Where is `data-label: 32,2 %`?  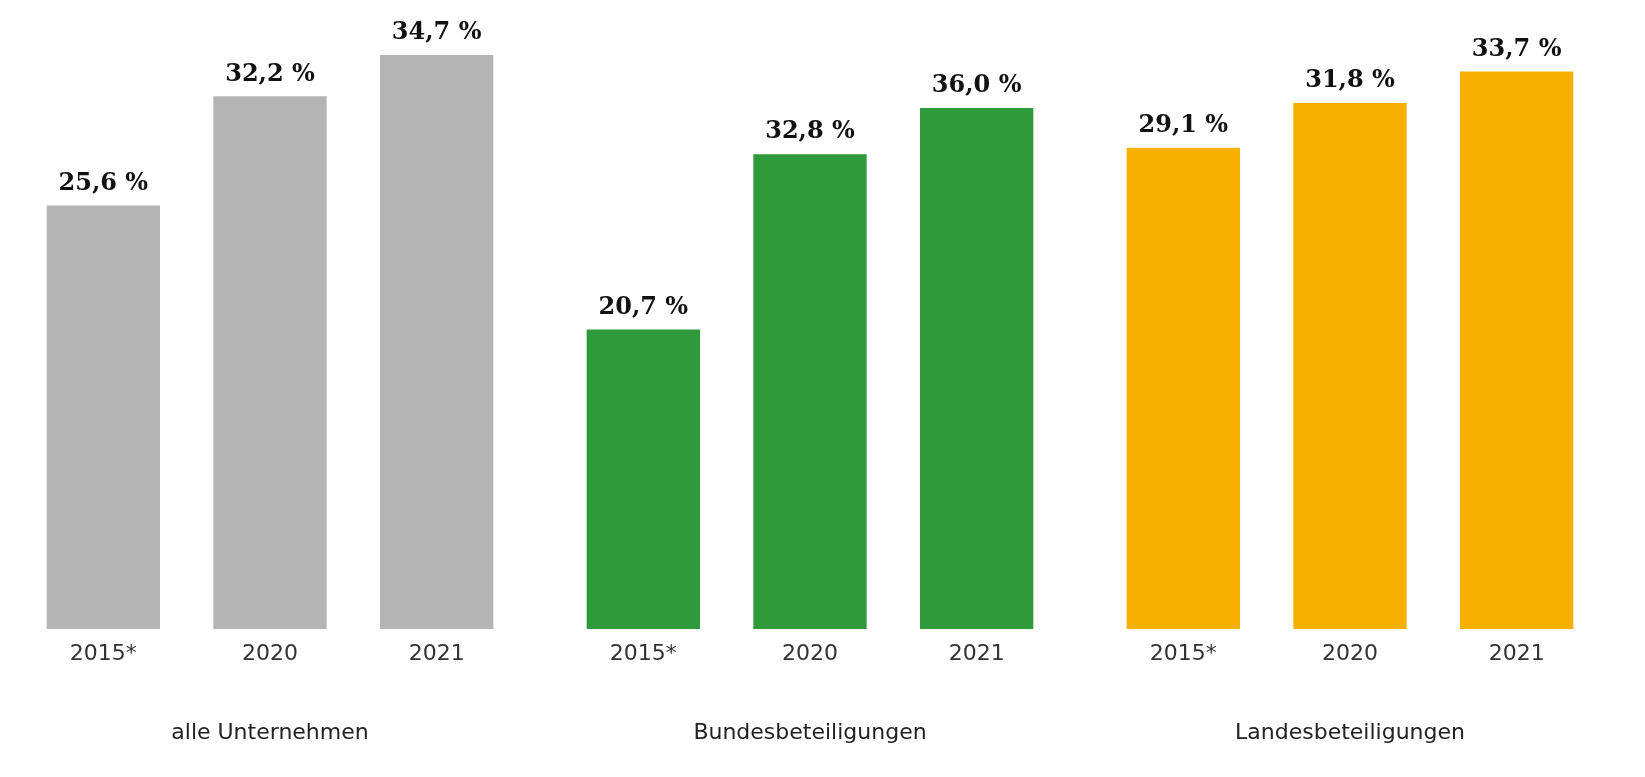 data-label: 32,2 % is located at coordinates (270, 72).